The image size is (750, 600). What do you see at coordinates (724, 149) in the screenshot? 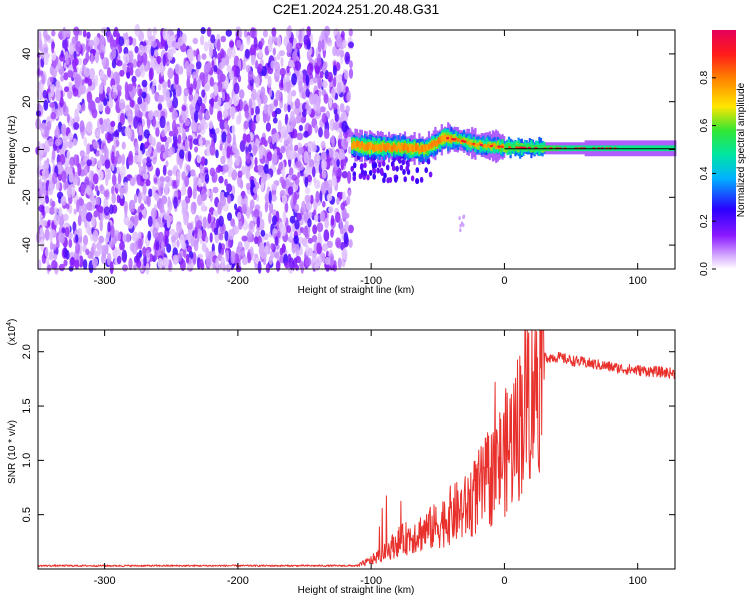
I see `colorbar-gradient` at bounding box center [724, 149].